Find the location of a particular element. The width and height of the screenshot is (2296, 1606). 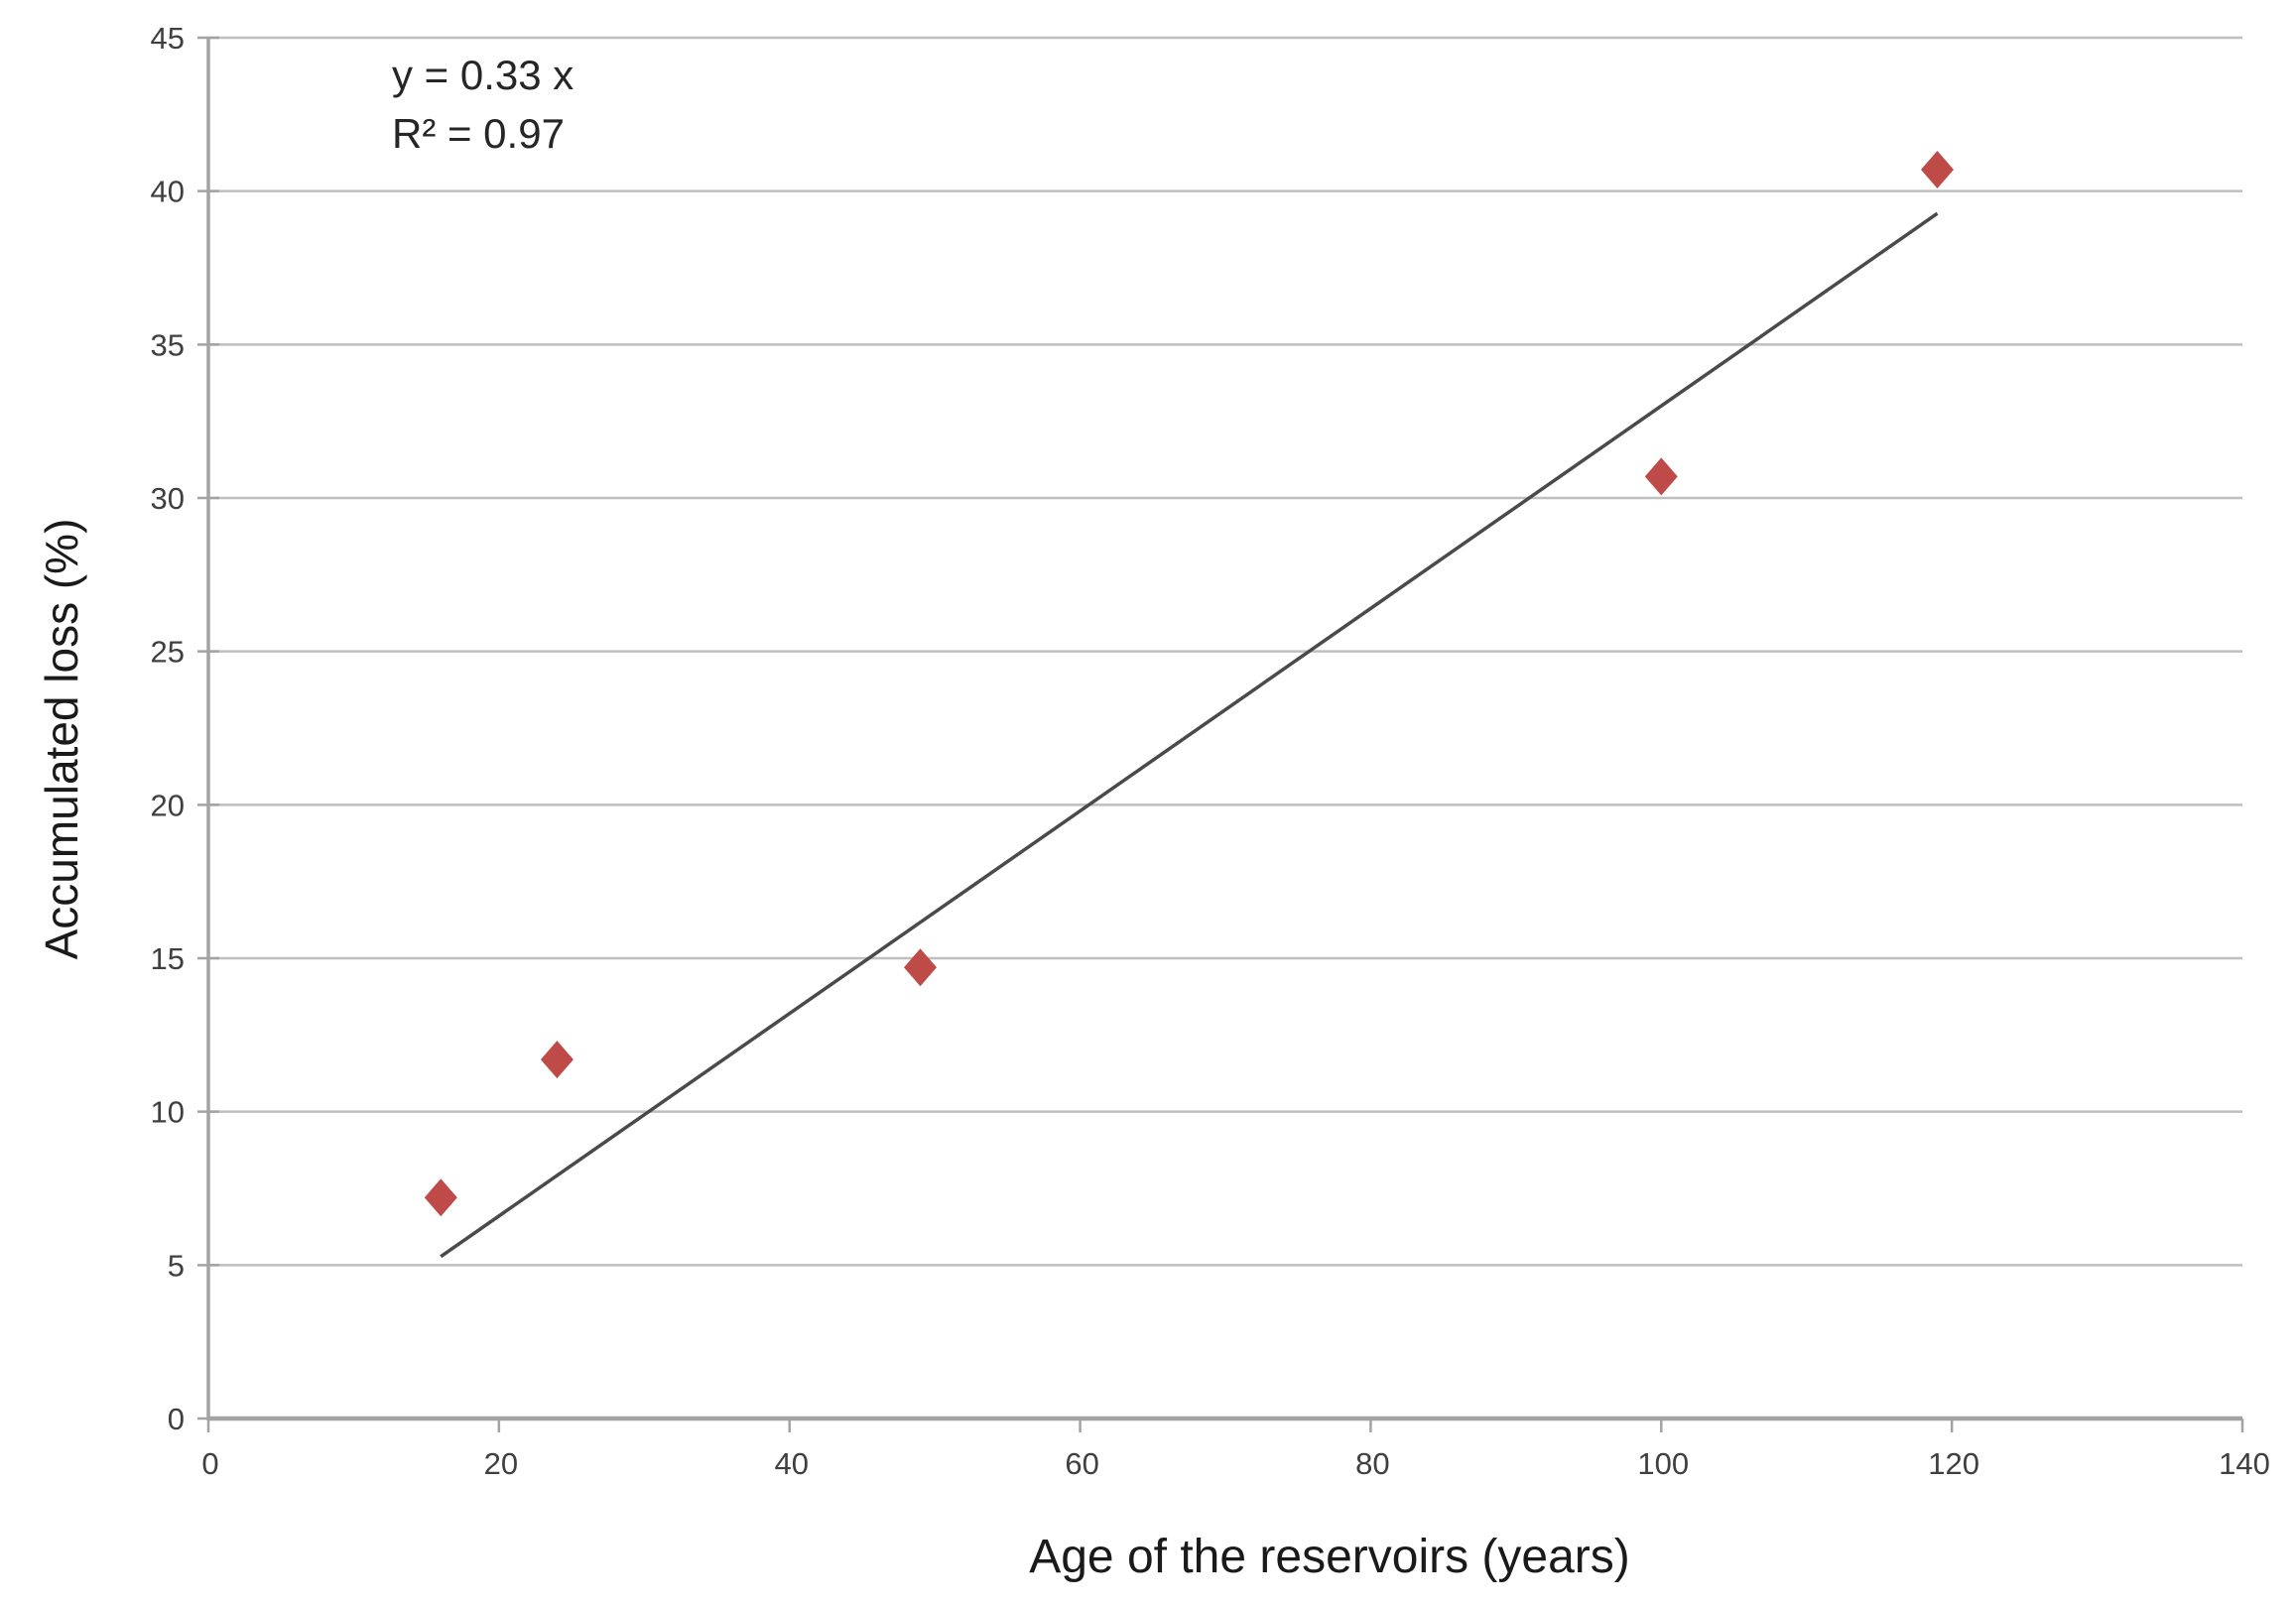

y-tick-label: 5 is located at coordinates (176, 1265).